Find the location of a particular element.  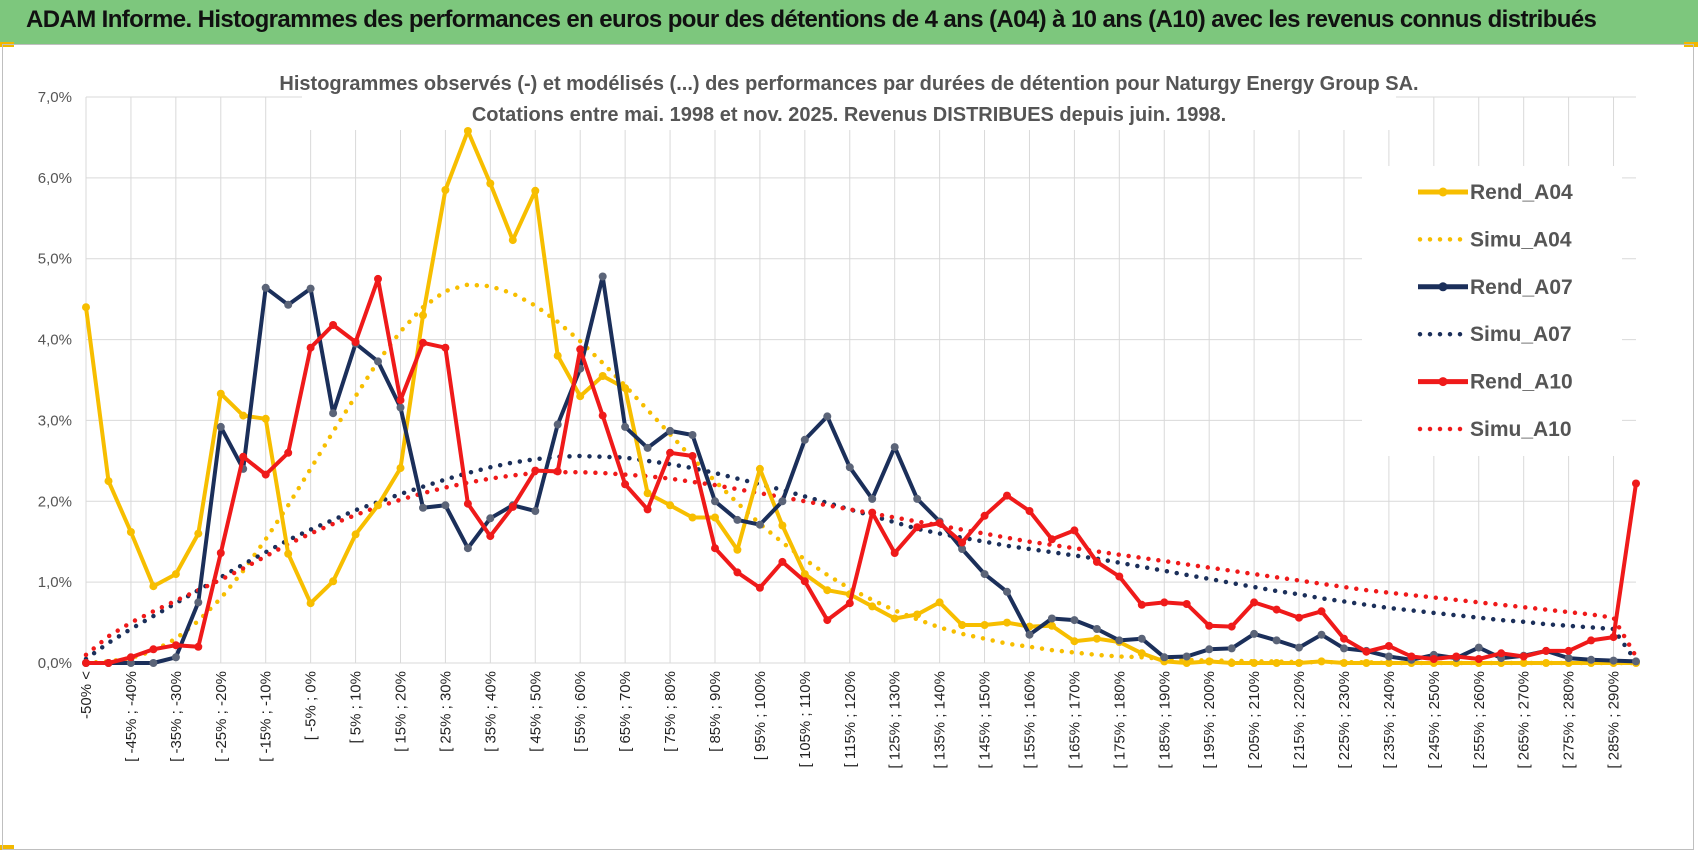

legend-background is located at coordinates (1492, 311).